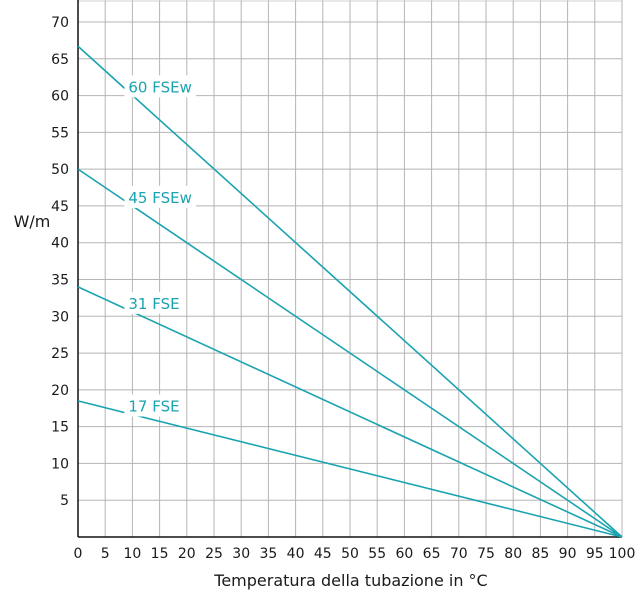 The height and width of the screenshot is (593, 636). I want to click on y-axis-title: W/m, so click(32, 221).